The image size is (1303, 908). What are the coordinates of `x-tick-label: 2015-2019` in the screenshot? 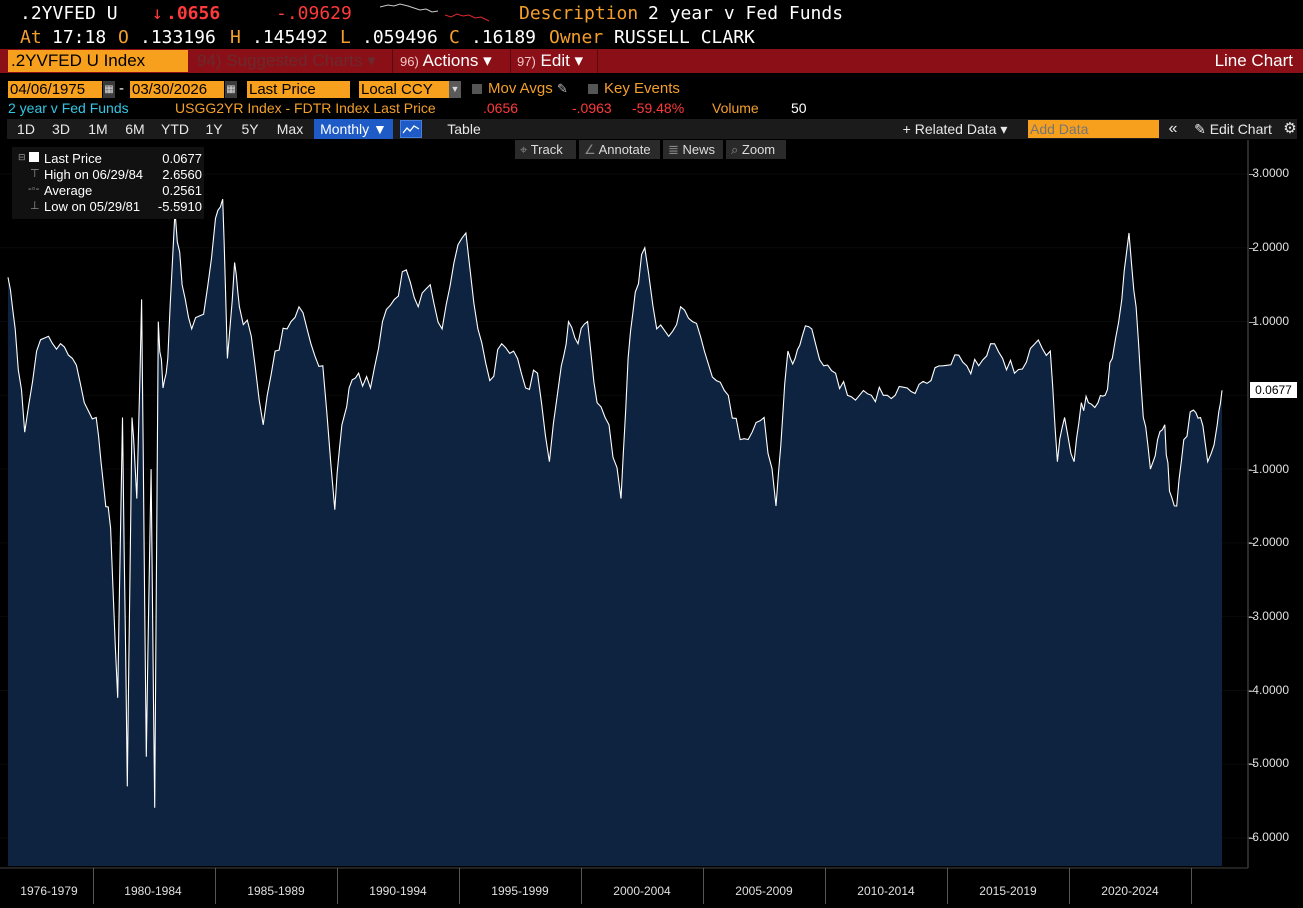 It's located at (1008, 891).